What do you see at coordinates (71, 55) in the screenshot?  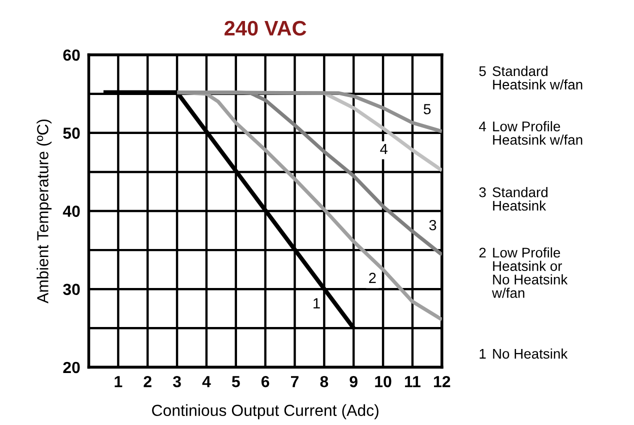 I see `y-tick-label: 60` at bounding box center [71, 55].